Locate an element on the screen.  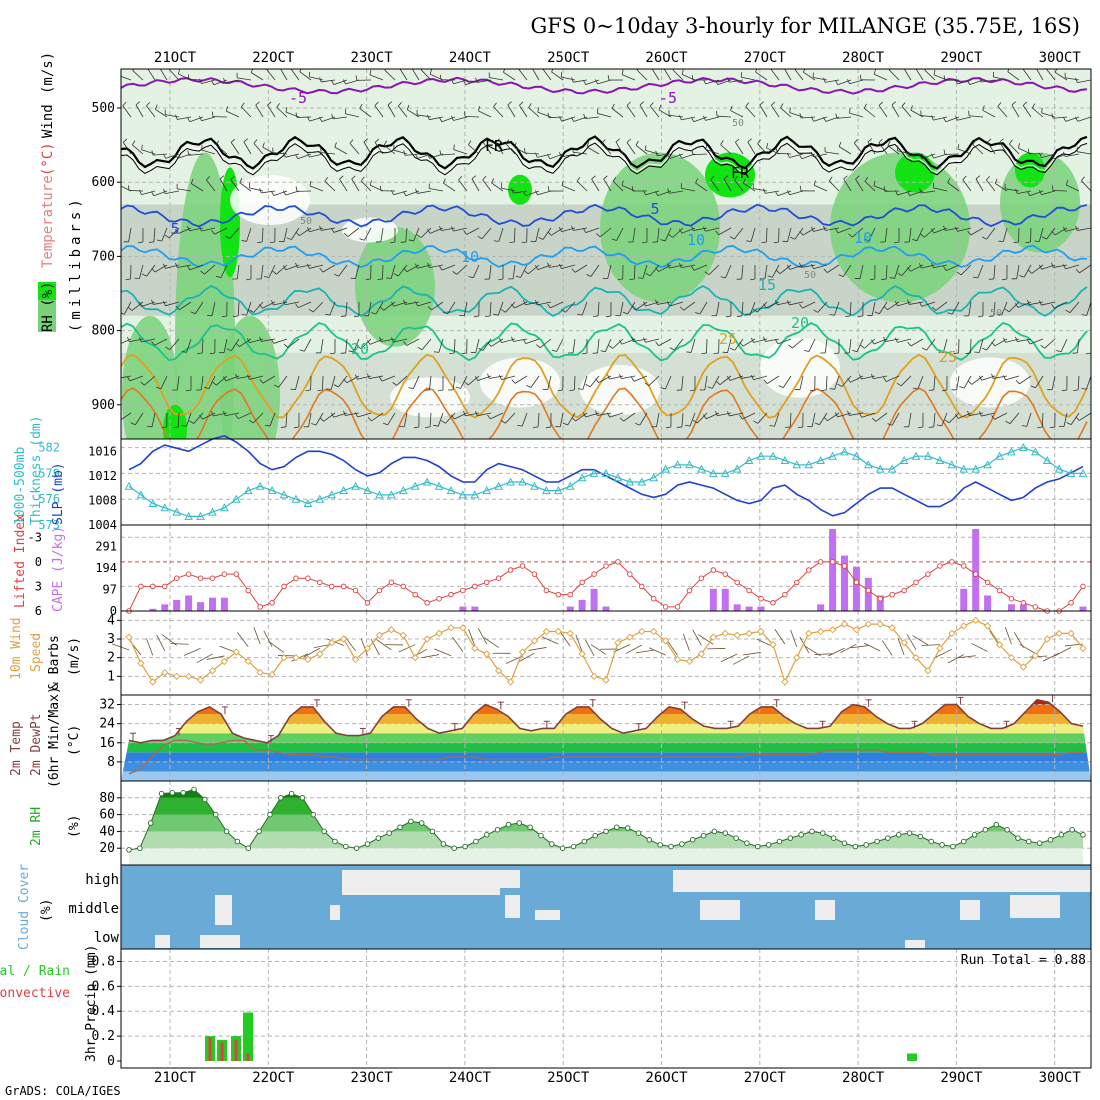
temp2m-label-4: (°C) is located at coordinates (74, 740).